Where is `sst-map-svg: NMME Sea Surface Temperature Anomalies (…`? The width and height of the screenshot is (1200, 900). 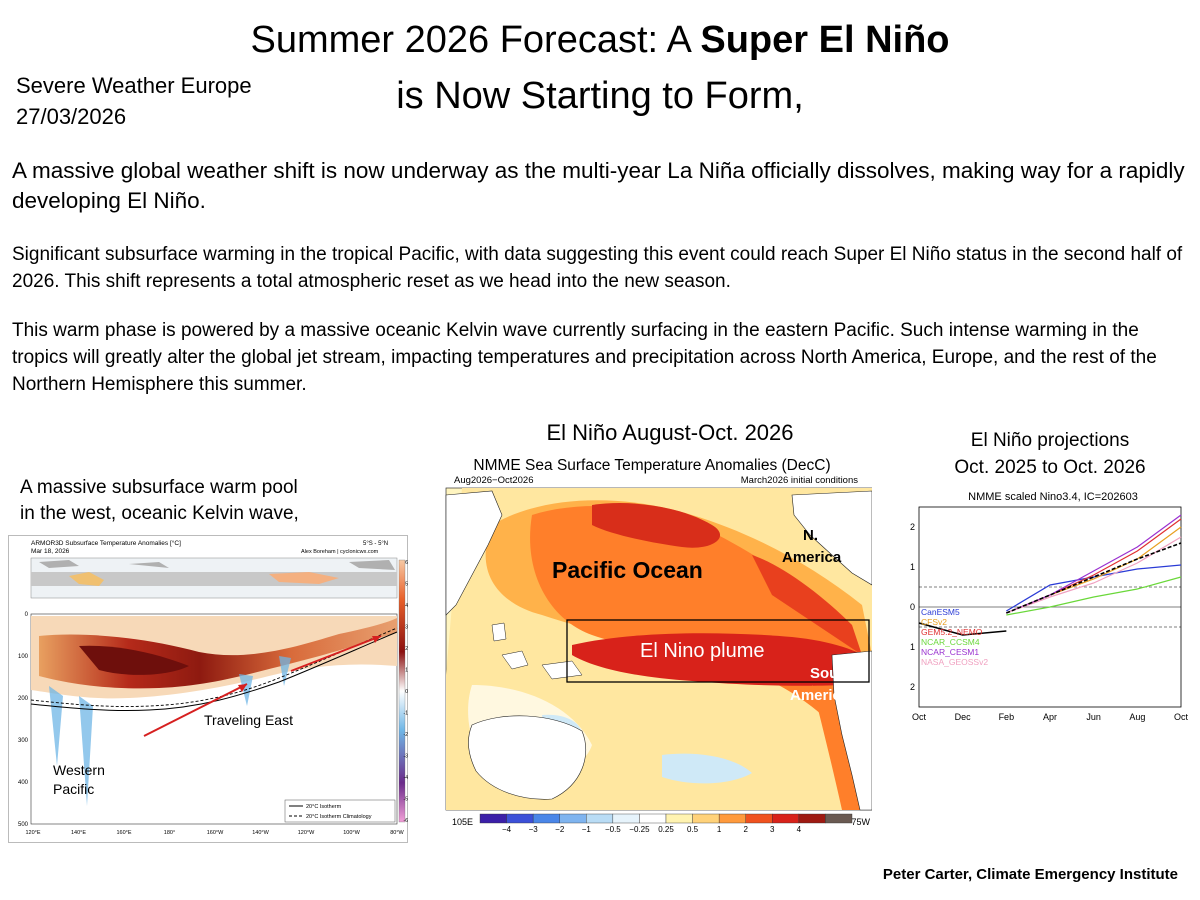 sst-map-svg: NMME Sea Surface Temperature Anomalies (… is located at coordinates (659, 645).